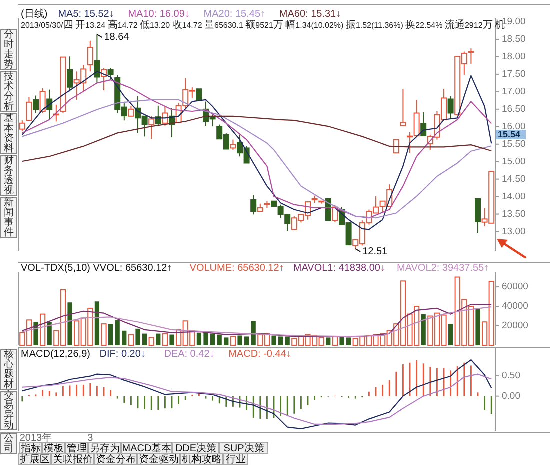 This screenshot has width=550, height=465. What do you see at coordinates (514, 56) in the screenshot?
I see `y-tick-label: 18.00` at bounding box center [514, 56].